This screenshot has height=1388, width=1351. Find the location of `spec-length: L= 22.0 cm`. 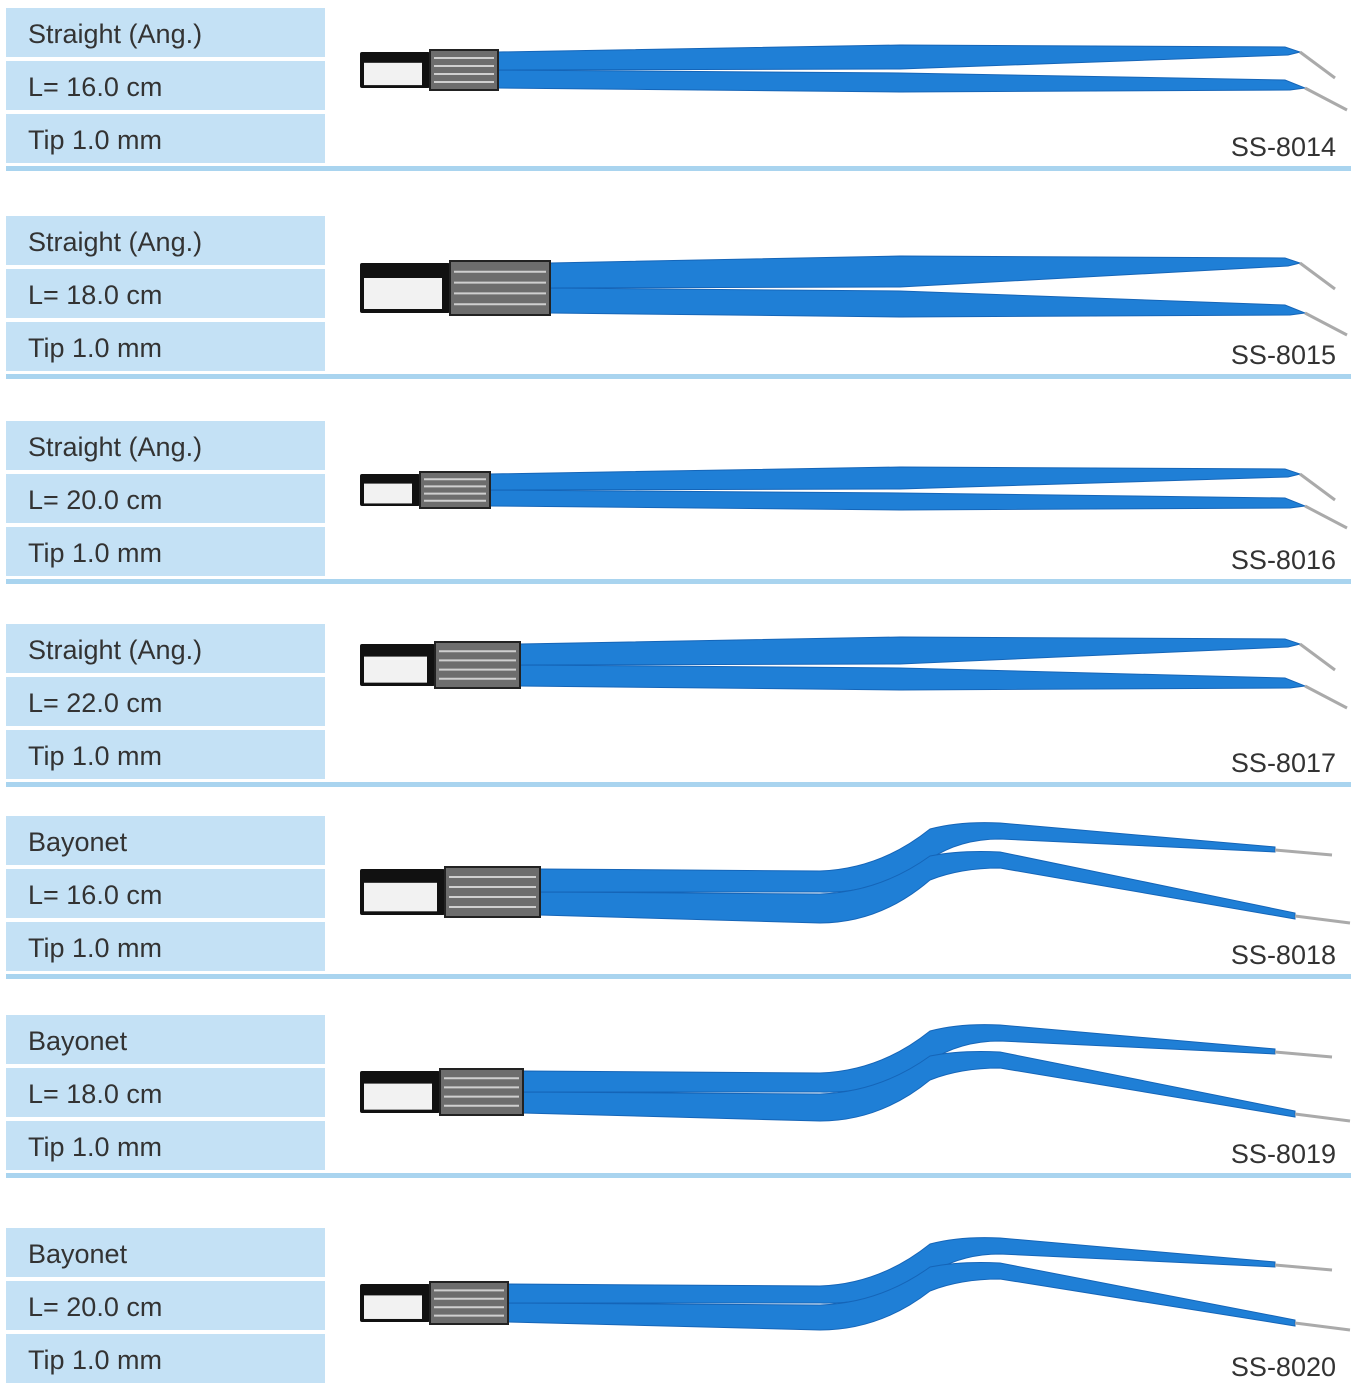

spec-length: L= 22.0 cm is located at coordinates (95, 703).